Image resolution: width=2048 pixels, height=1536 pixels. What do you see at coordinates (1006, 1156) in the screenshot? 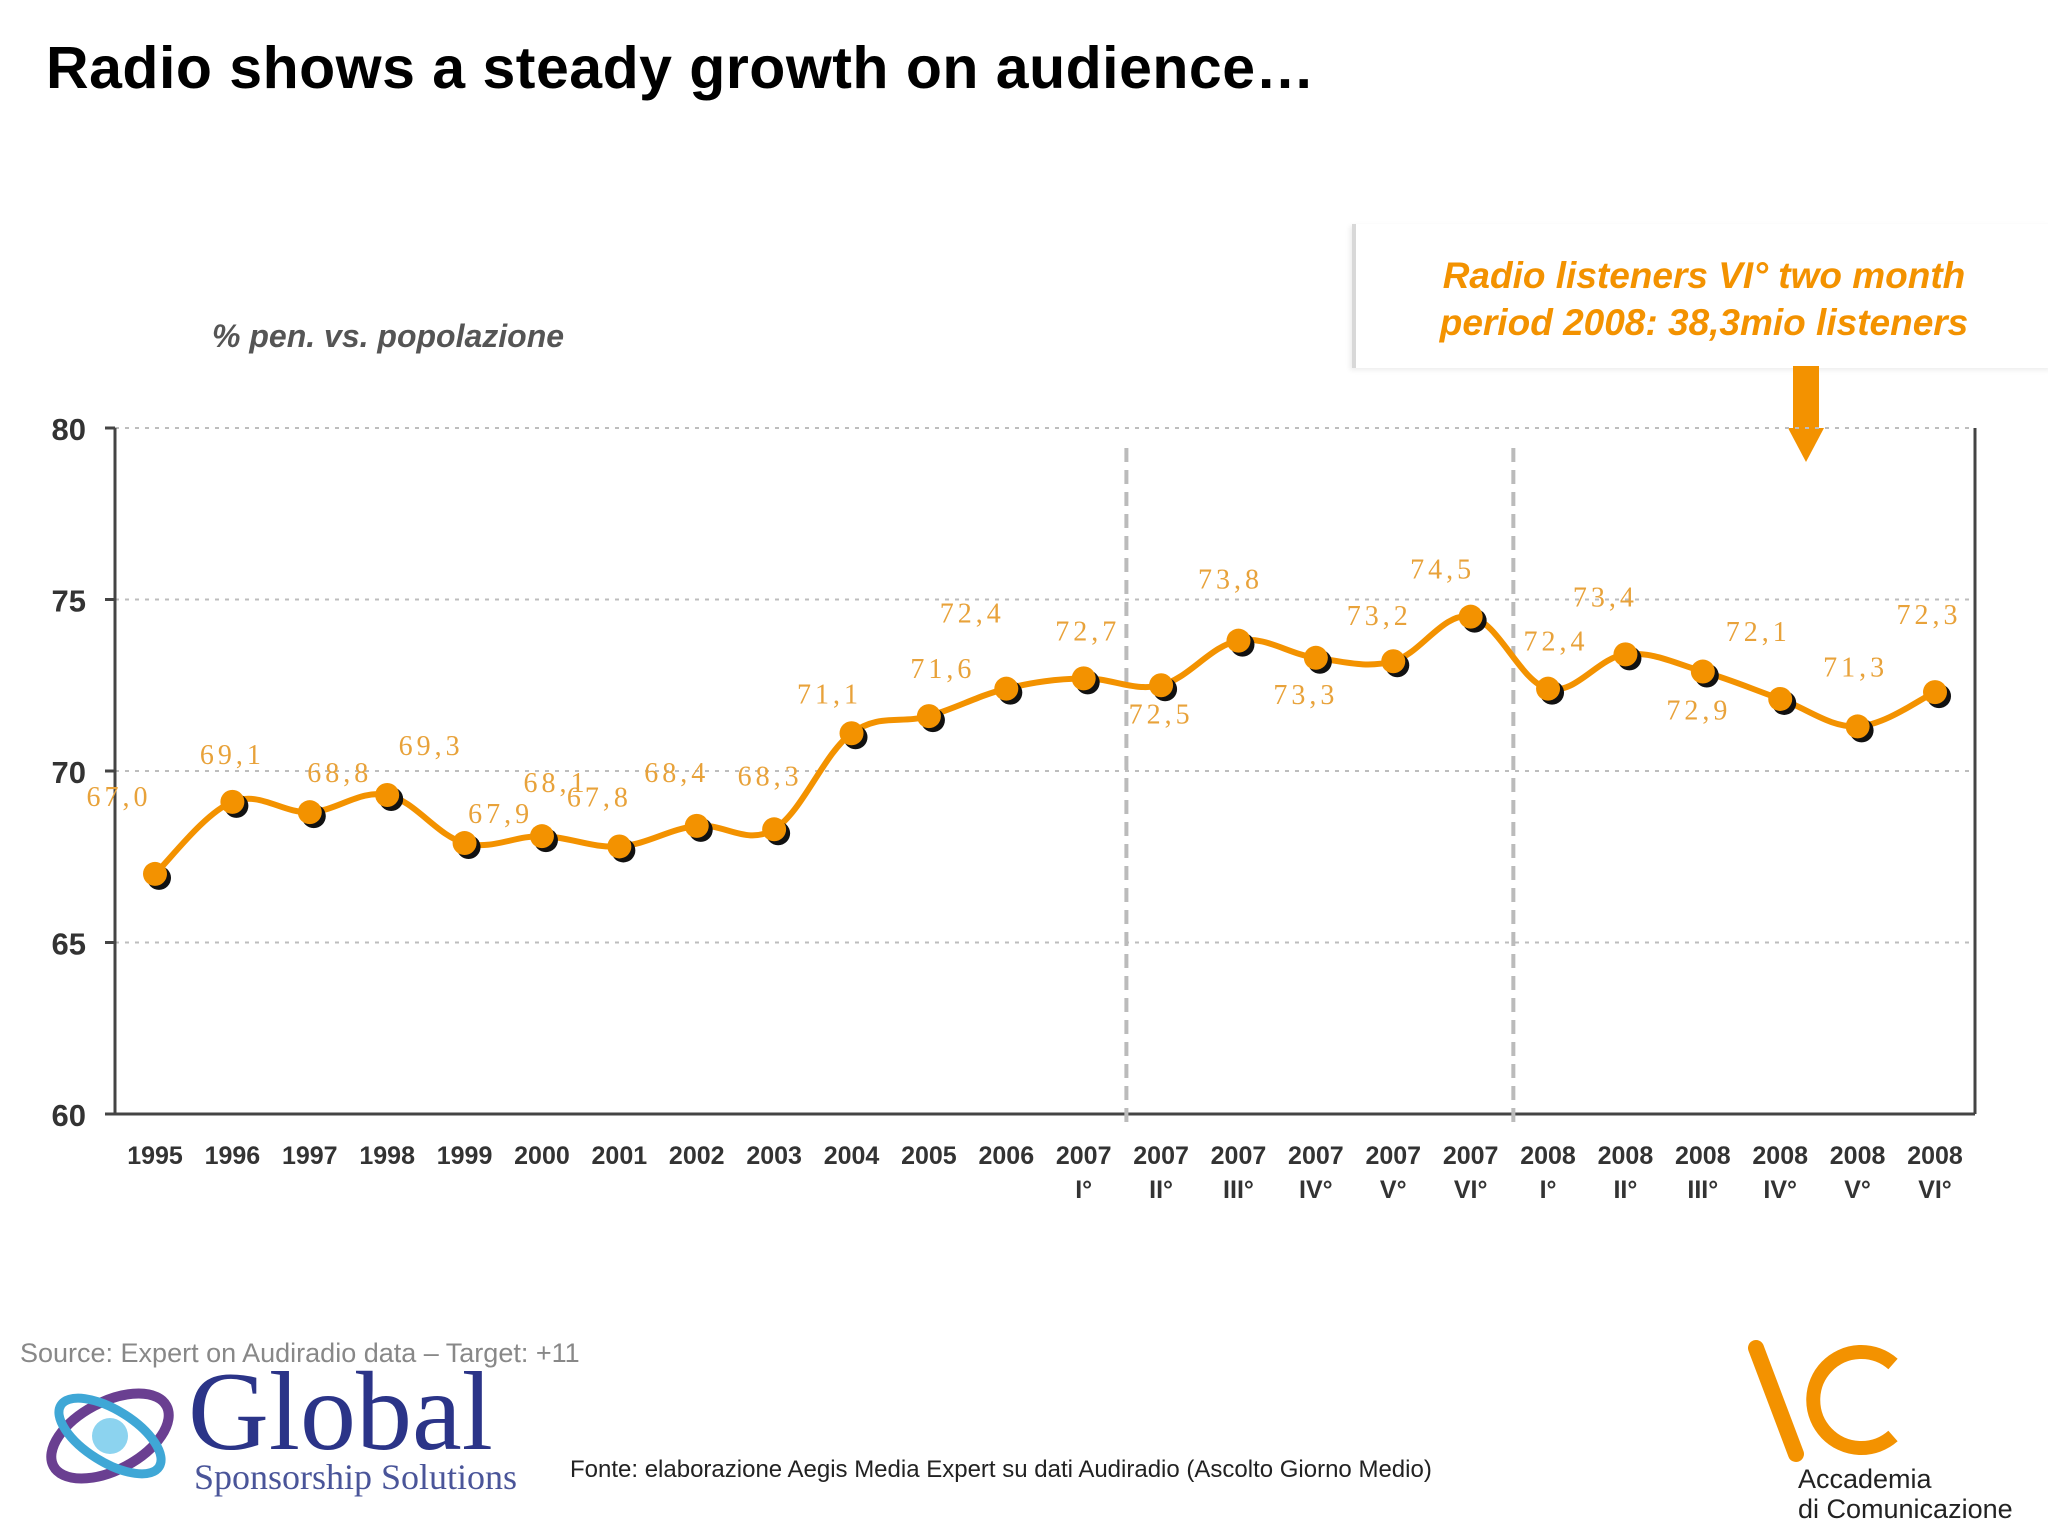
I see `x-tick-label: 2006` at bounding box center [1006, 1156].